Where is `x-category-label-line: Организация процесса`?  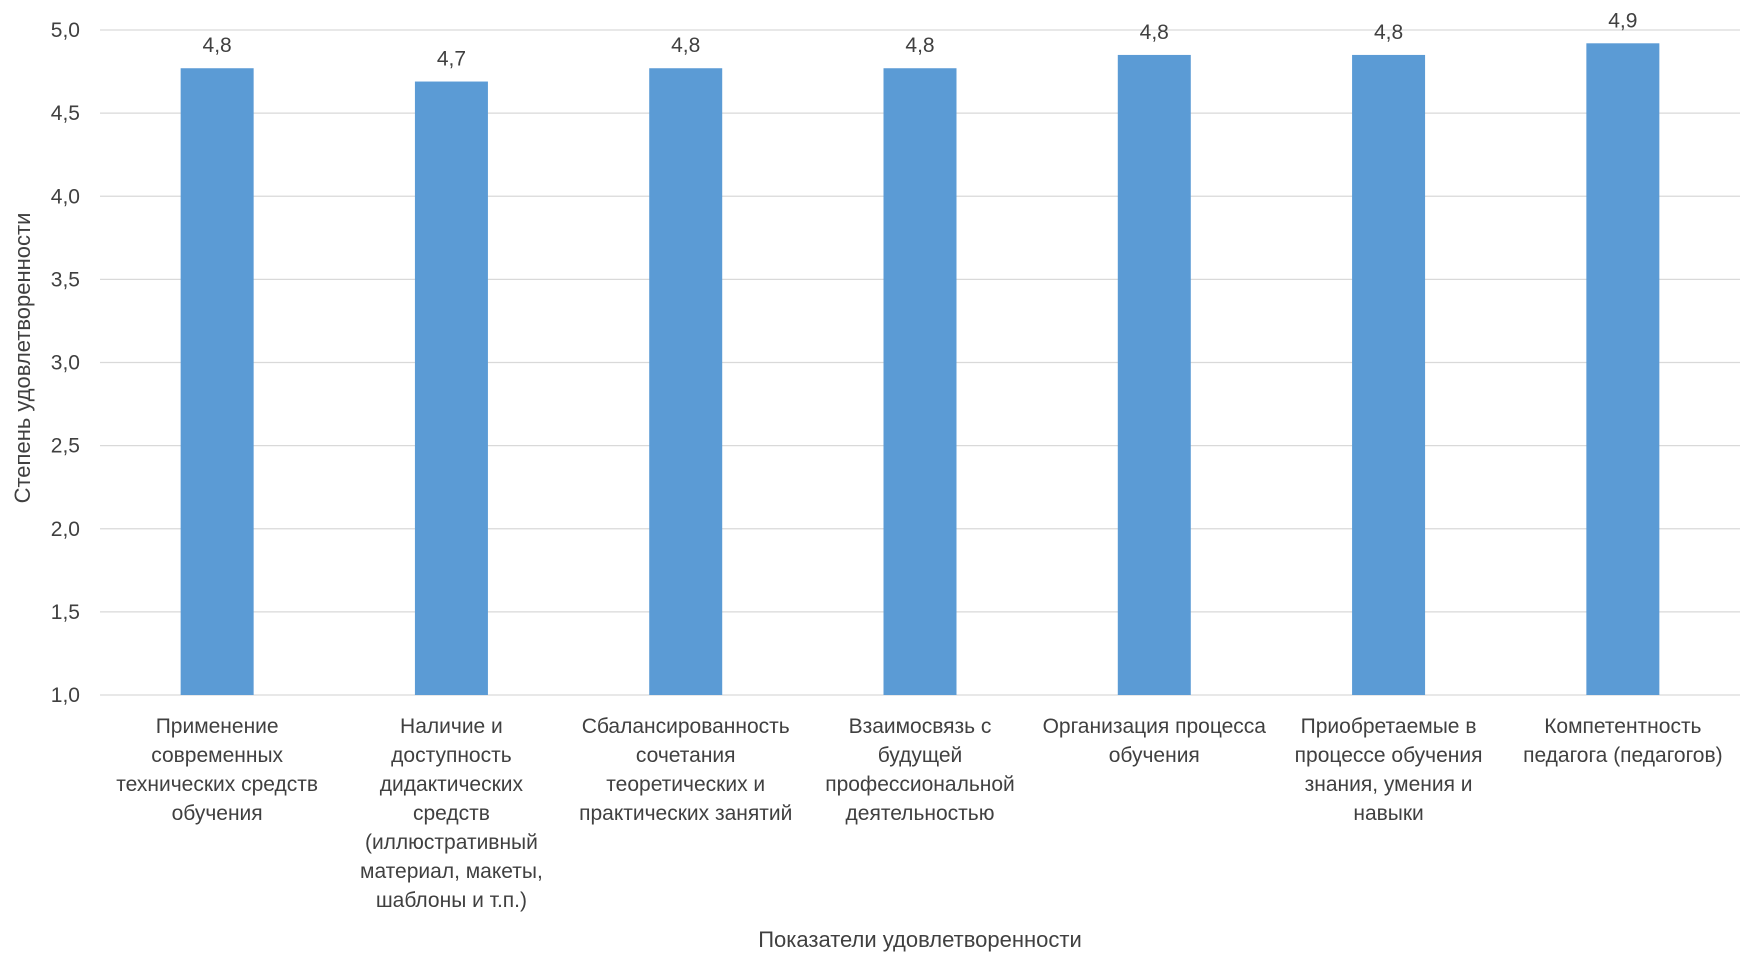
x-category-label-line: Организация процесса is located at coordinates (1155, 726).